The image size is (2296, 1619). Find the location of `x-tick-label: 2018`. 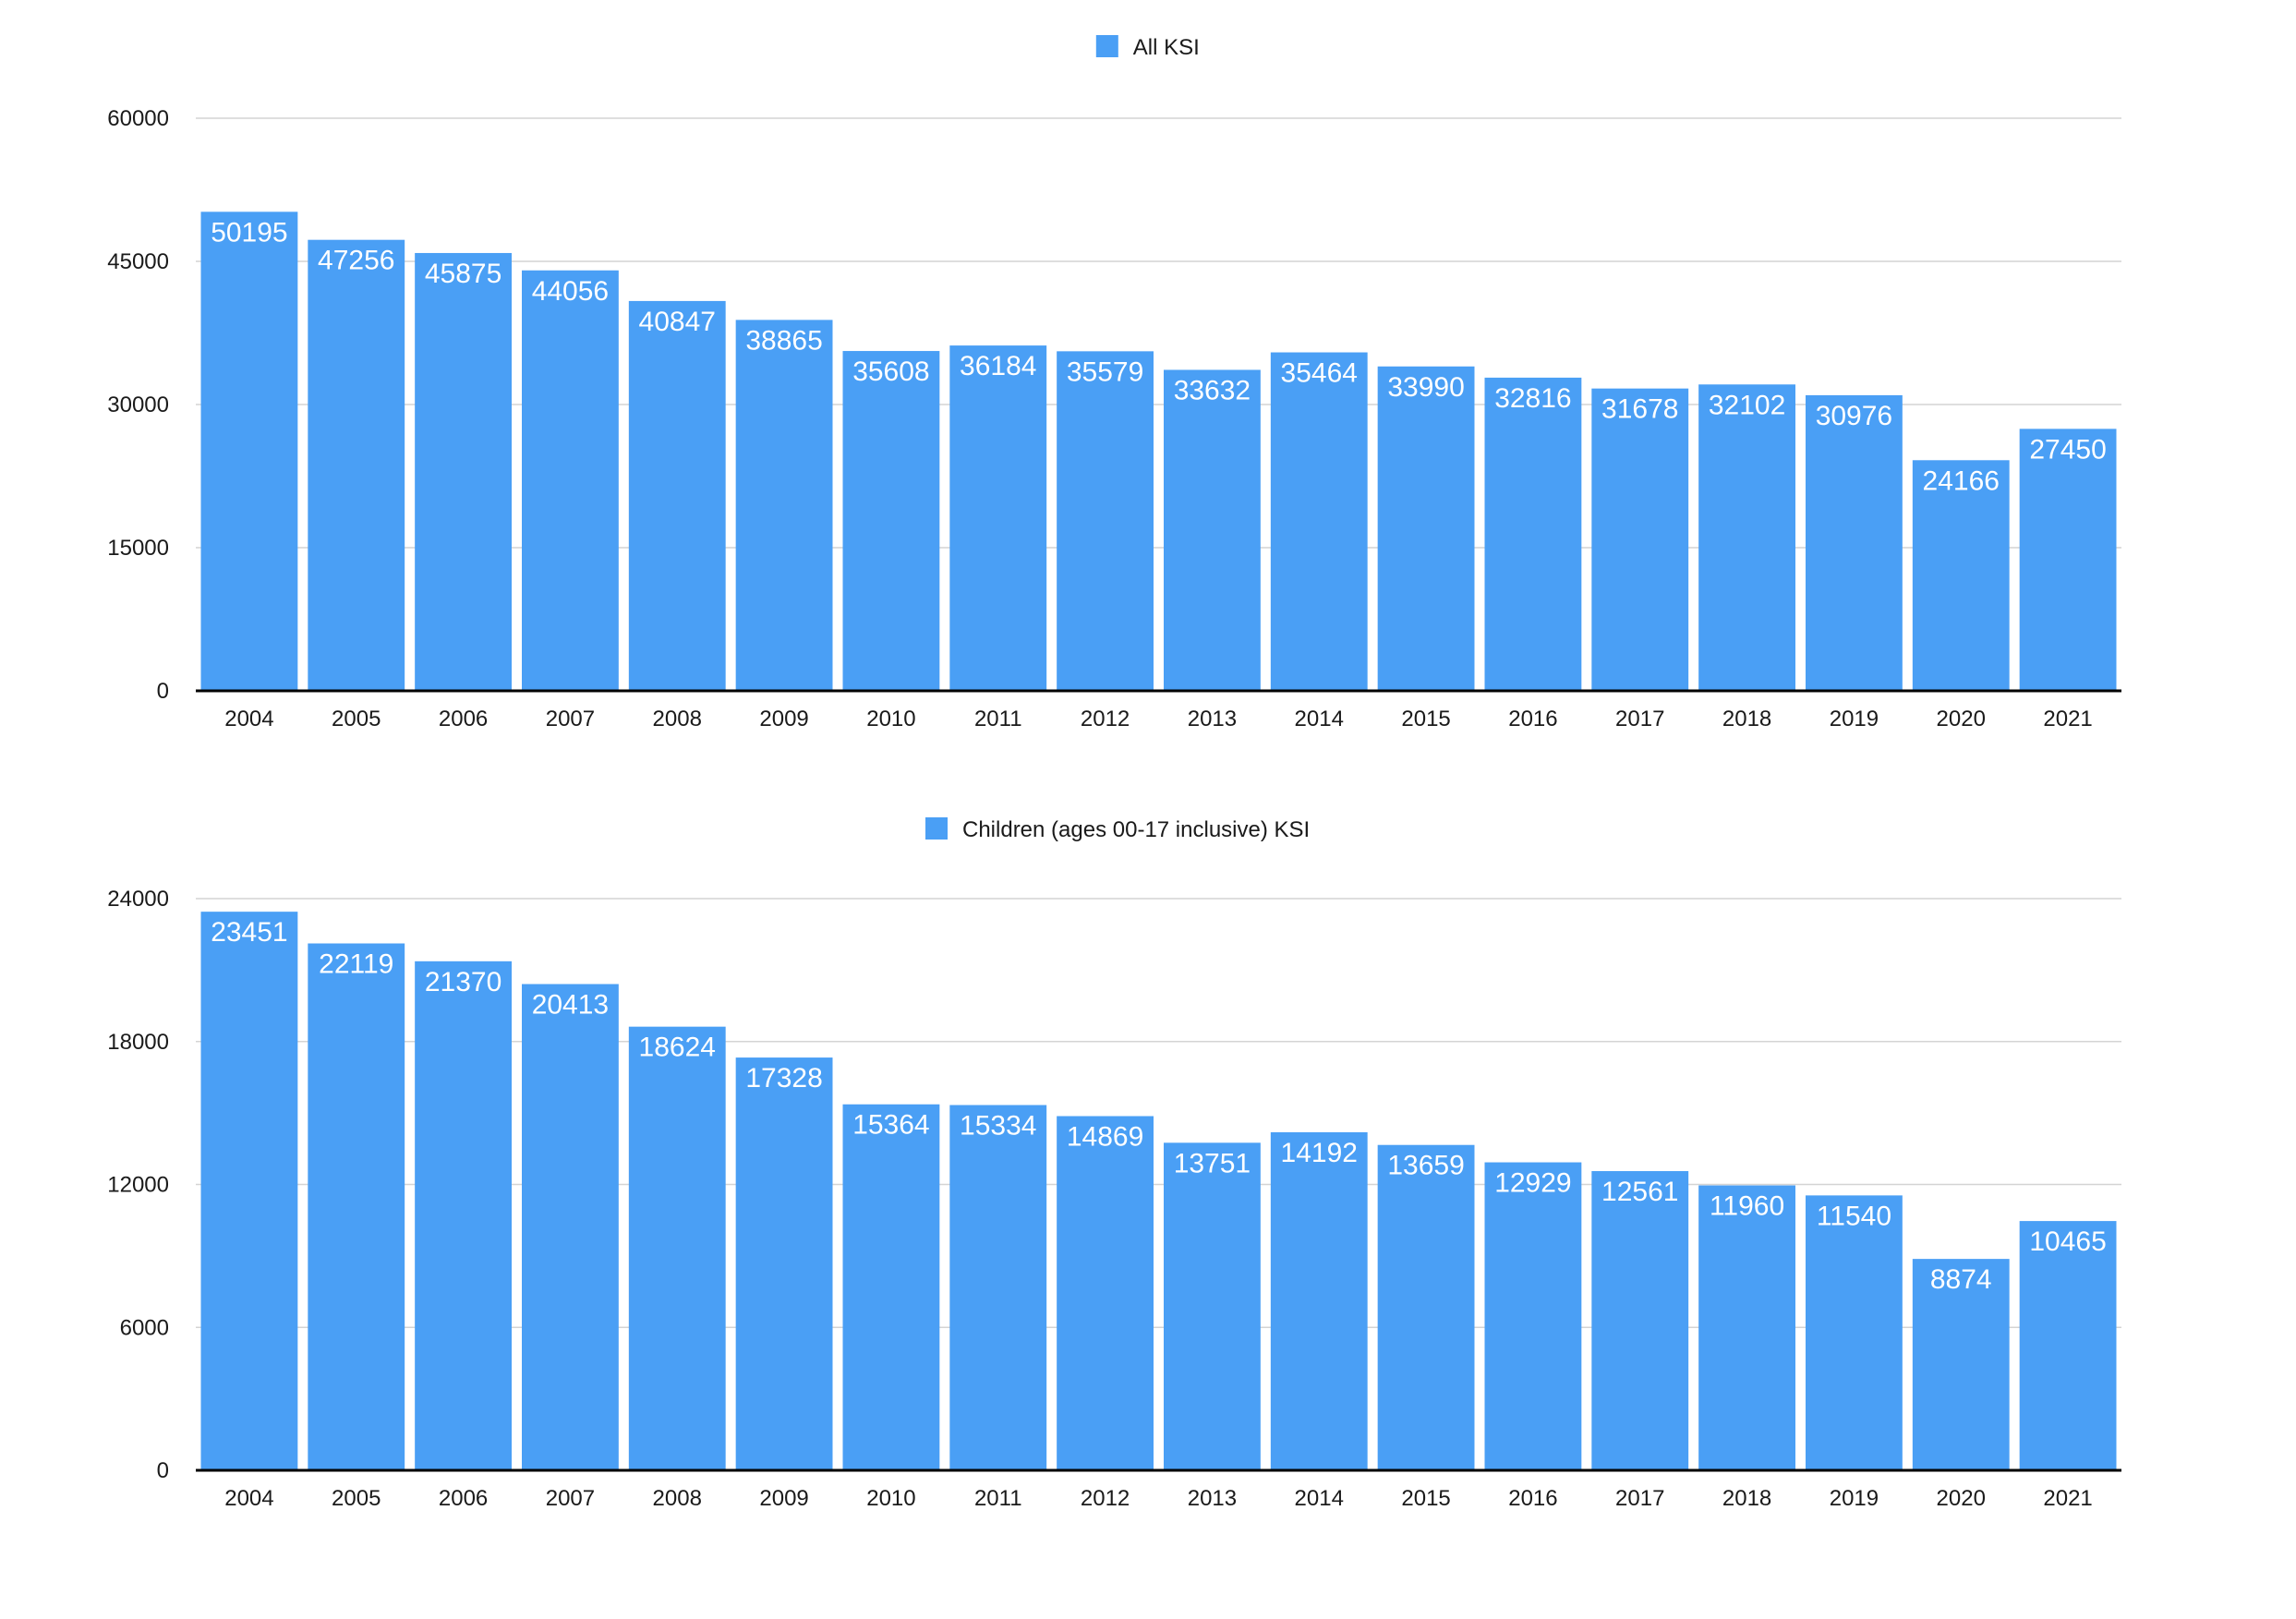

x-tick-label: 2018 is located at coordinates (1746, 1498).